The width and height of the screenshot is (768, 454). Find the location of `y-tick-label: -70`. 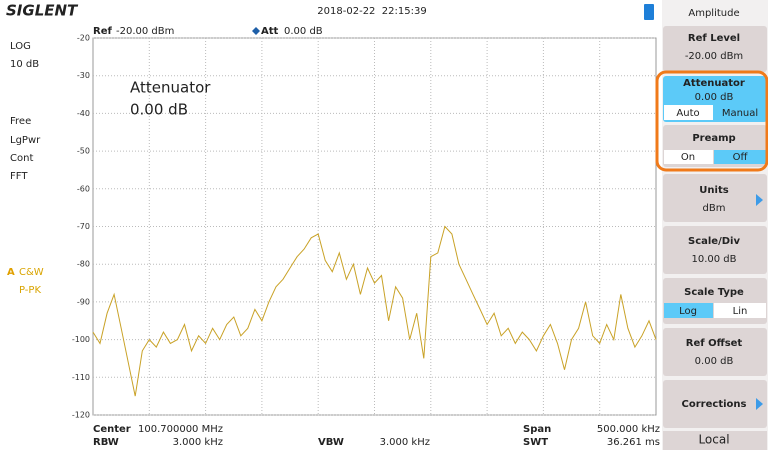

y-tick-label: -70 is located at coordinates (83, 226).